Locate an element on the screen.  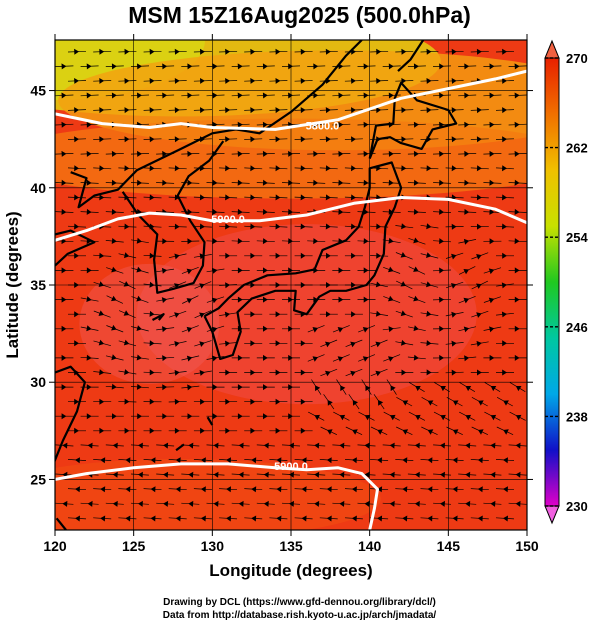
colorbar-min-arrow is located at coordinates (552, 515).